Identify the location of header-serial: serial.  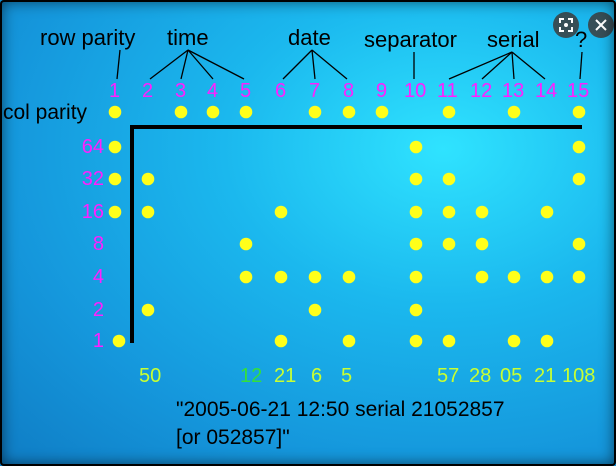
(513, 39).